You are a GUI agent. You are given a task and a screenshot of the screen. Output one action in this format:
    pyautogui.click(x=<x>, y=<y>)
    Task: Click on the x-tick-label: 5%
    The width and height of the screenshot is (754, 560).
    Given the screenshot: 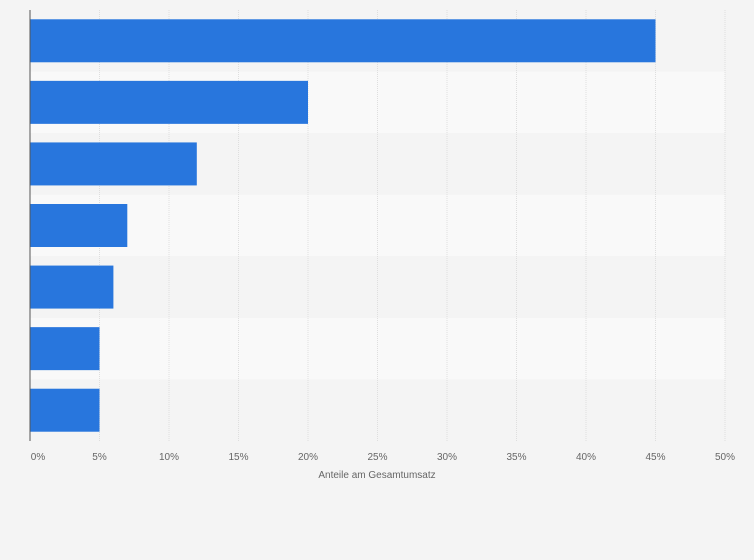 What is the action you would take?
    pyautogui.click(x=99, y=457)
    